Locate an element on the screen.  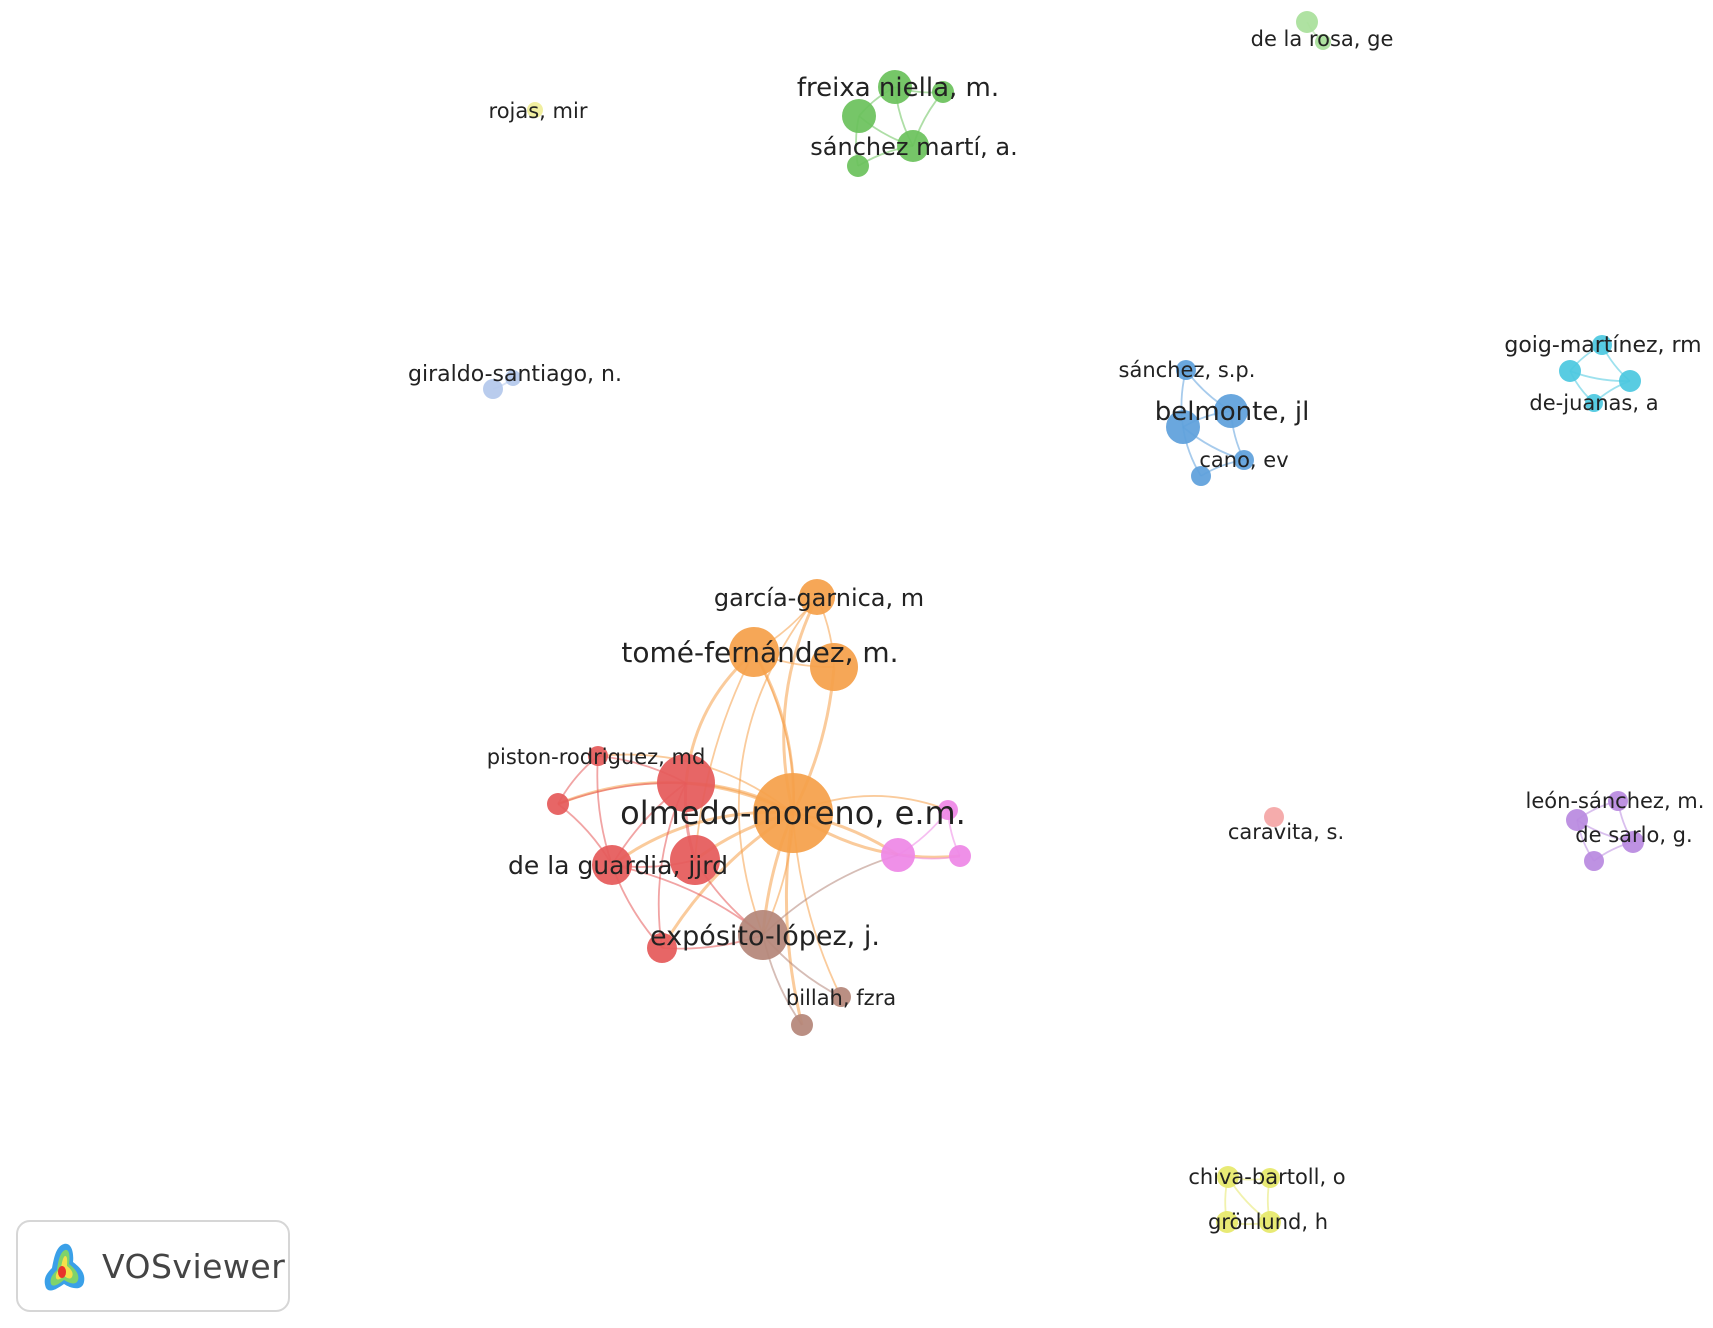
node-label-caravita: caravita, s. is located at coordinates (1286, 832).